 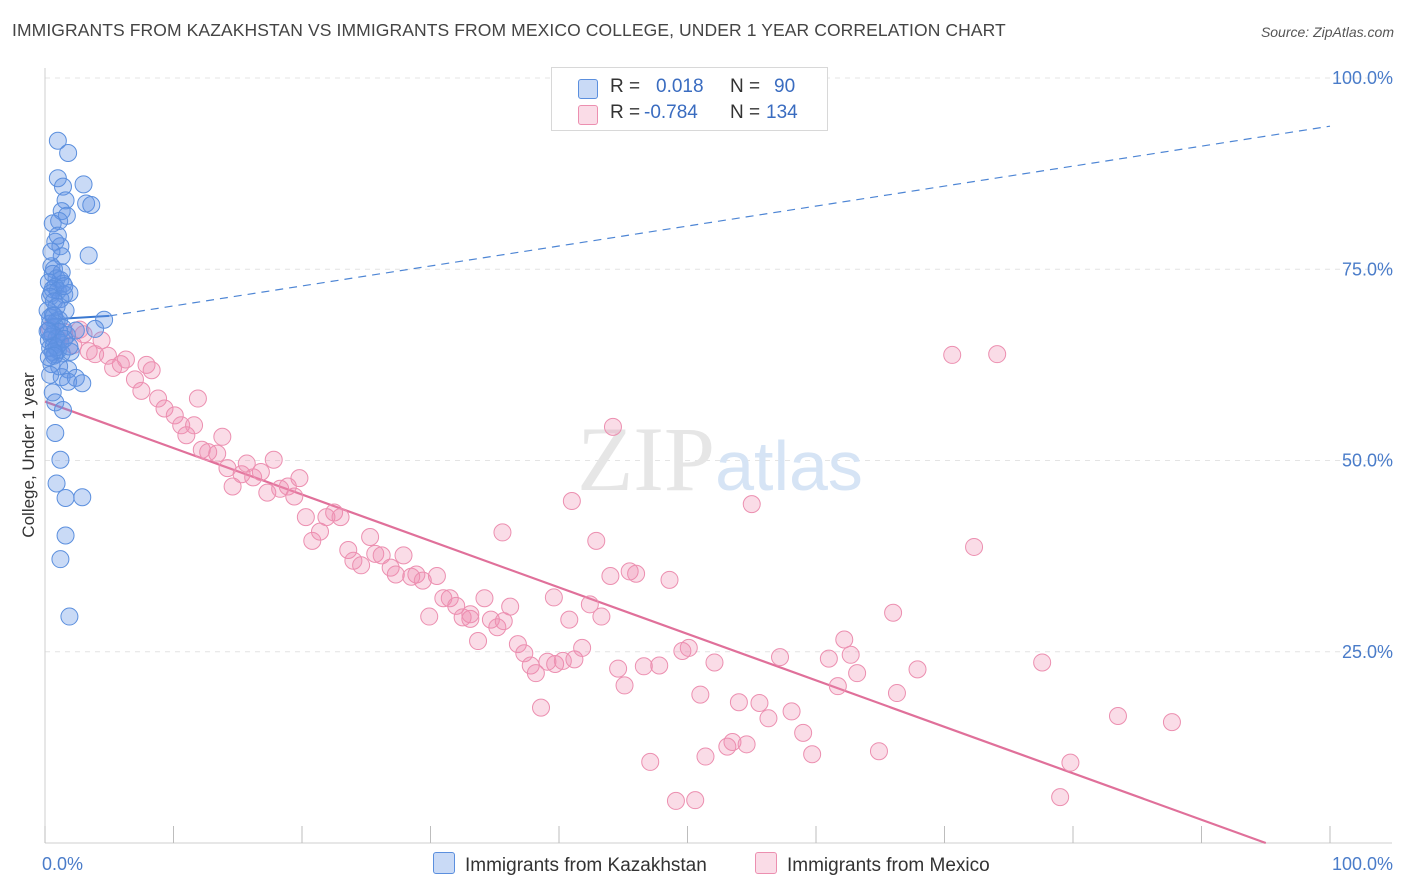 What do you see at coordinates (782, 112) in the screenshot?
I see `legend-n-value: 134` at bounding box center [782, 112].